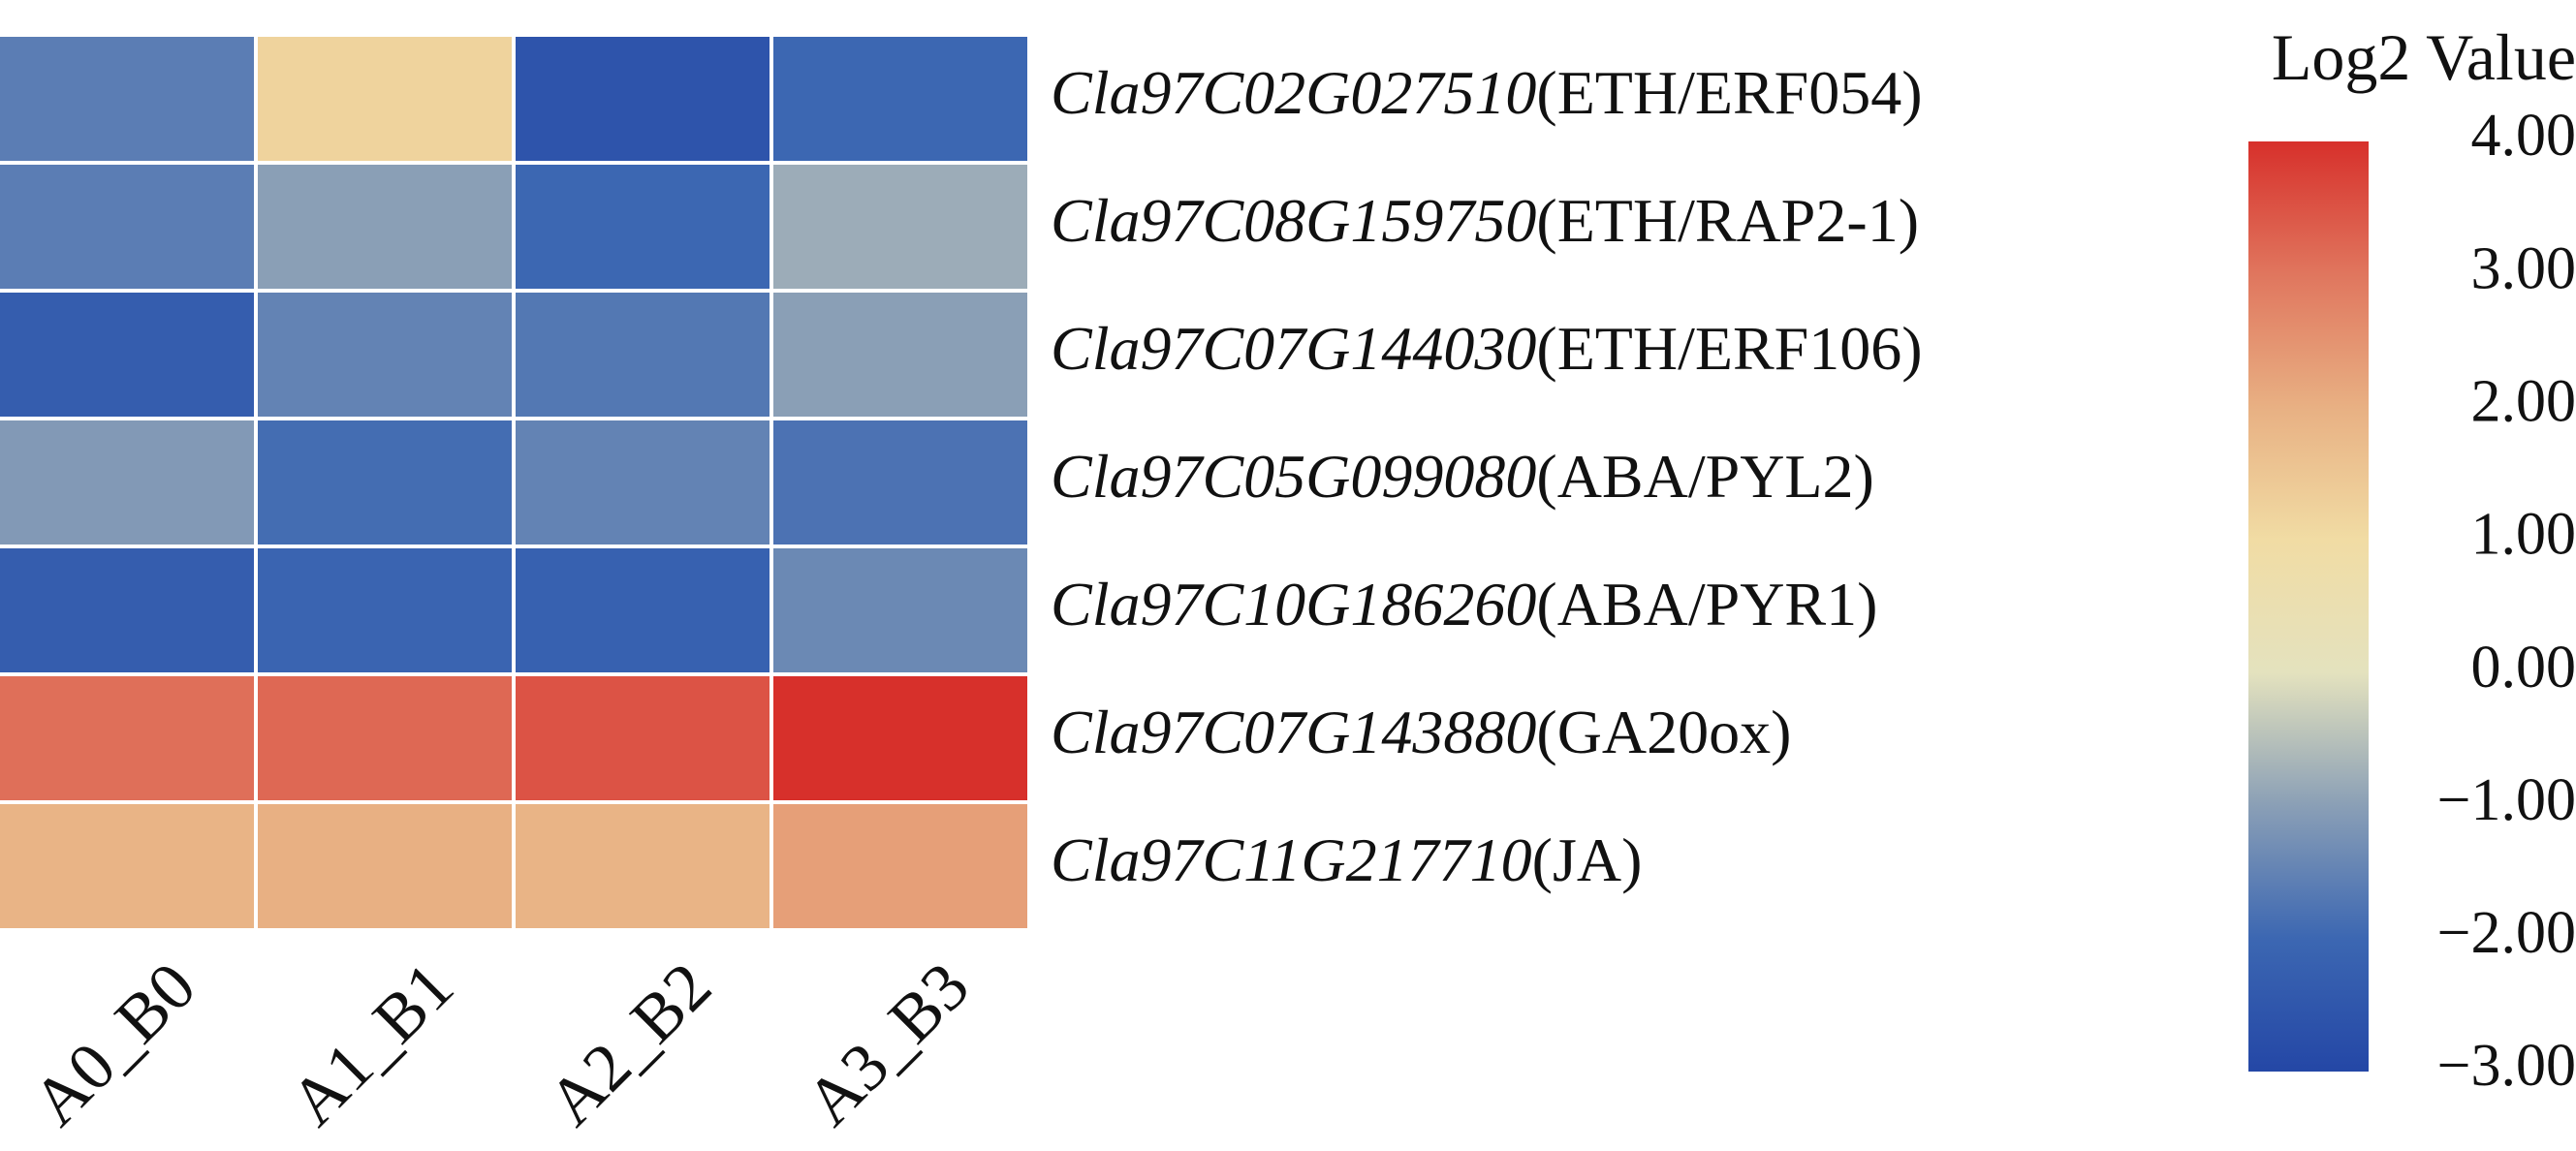 This screenshot has height=1151, width=2576. I want to click on colorbar-tick-label: 3.00, so click(2523, 268).